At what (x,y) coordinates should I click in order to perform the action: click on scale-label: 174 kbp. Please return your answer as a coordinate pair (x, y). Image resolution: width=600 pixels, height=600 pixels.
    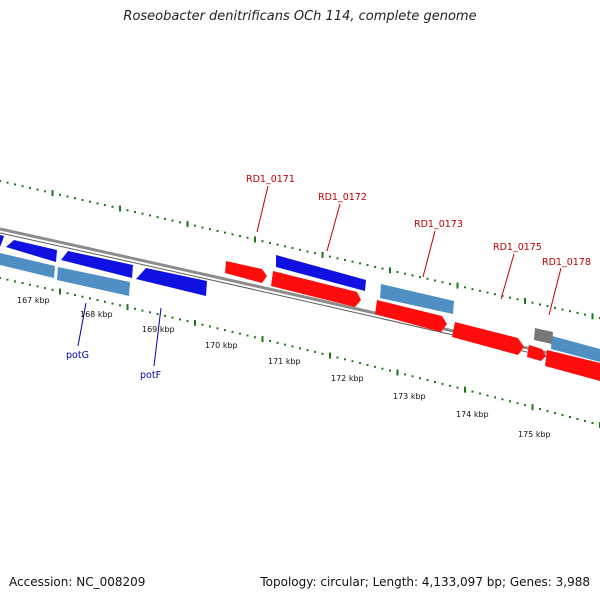
    Looking at the image, I should click on (472, 414).